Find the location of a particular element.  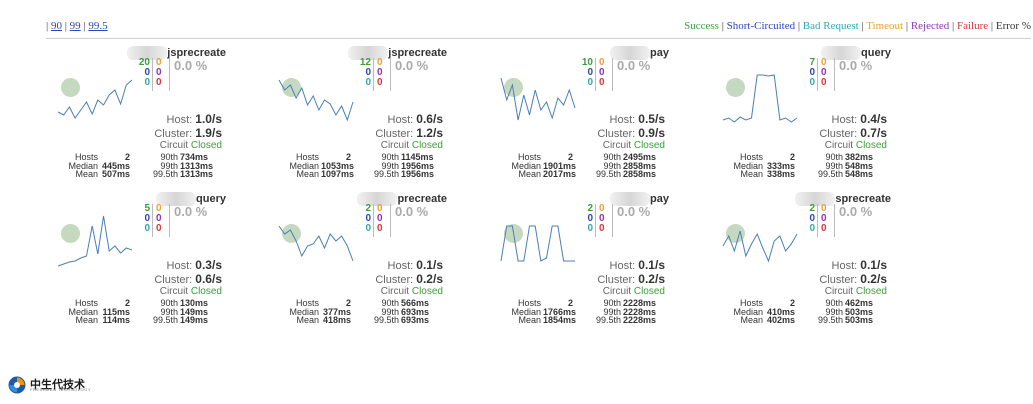

circuit-name: jsprecreate is located at coordinates (176, 53).